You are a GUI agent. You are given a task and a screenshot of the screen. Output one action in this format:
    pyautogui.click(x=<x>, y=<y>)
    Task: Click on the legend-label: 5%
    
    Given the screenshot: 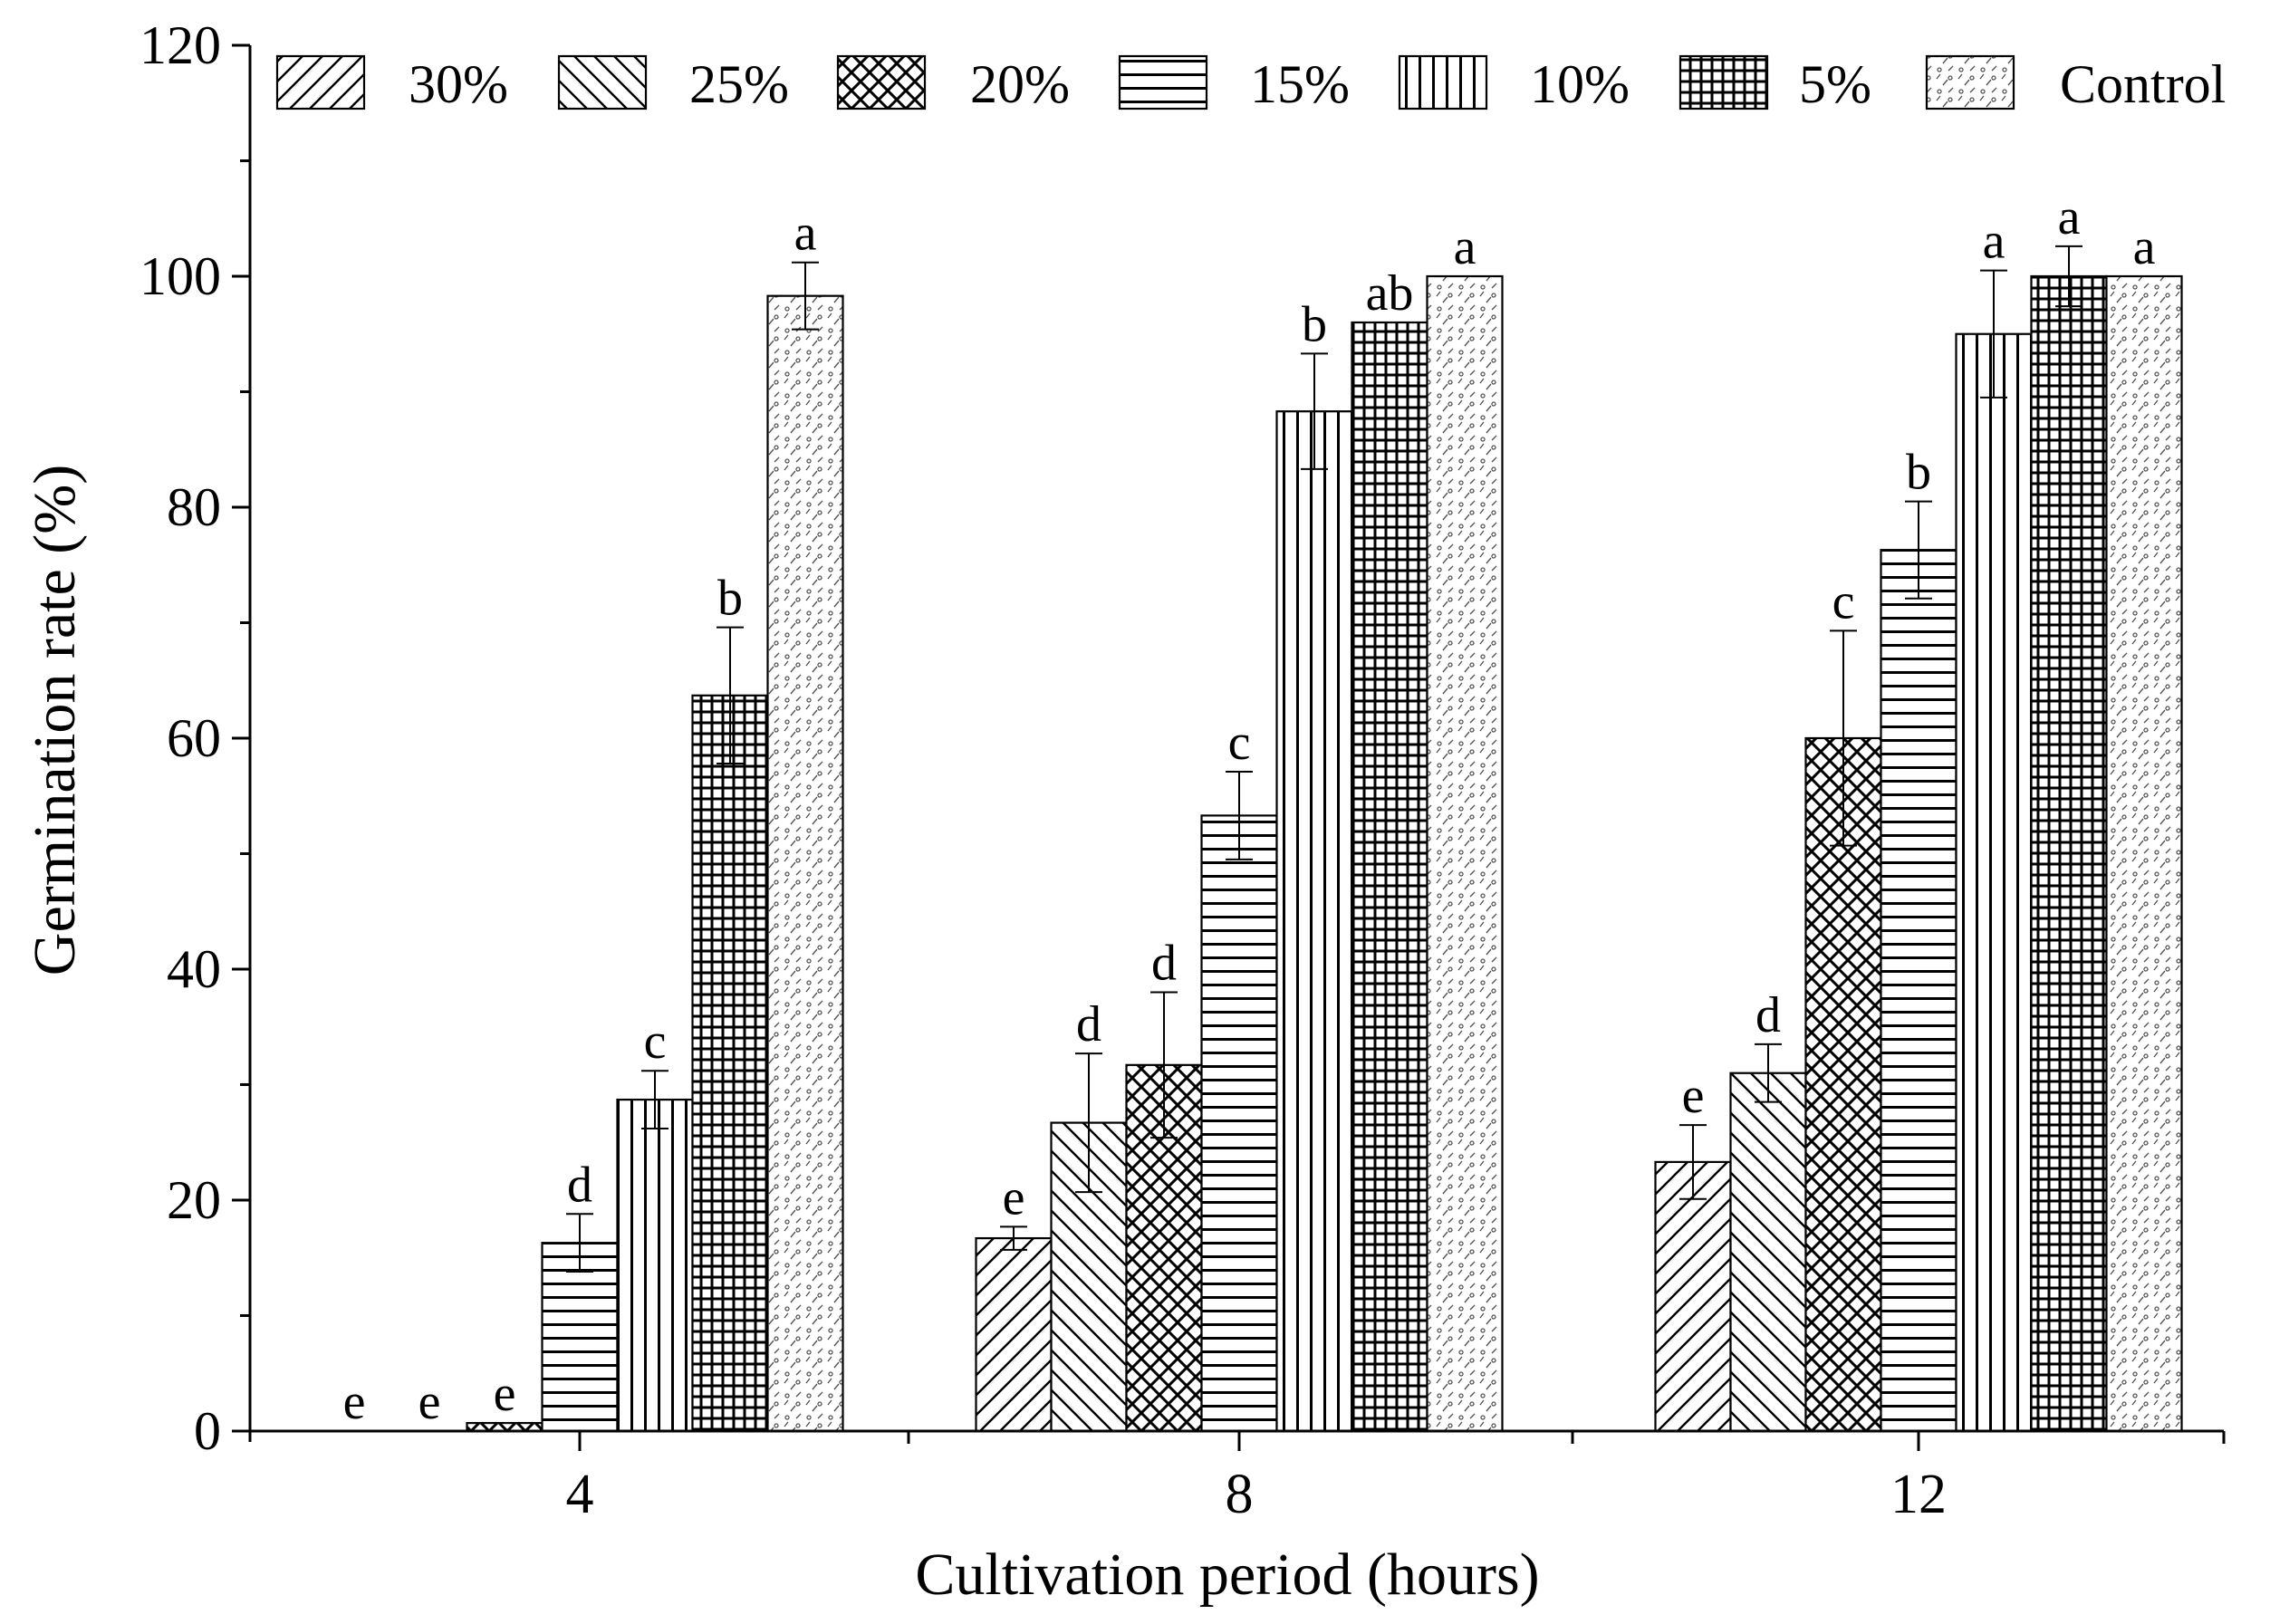 What is the action you would take?
    pyautogui.click(x=1835, y=84)
    